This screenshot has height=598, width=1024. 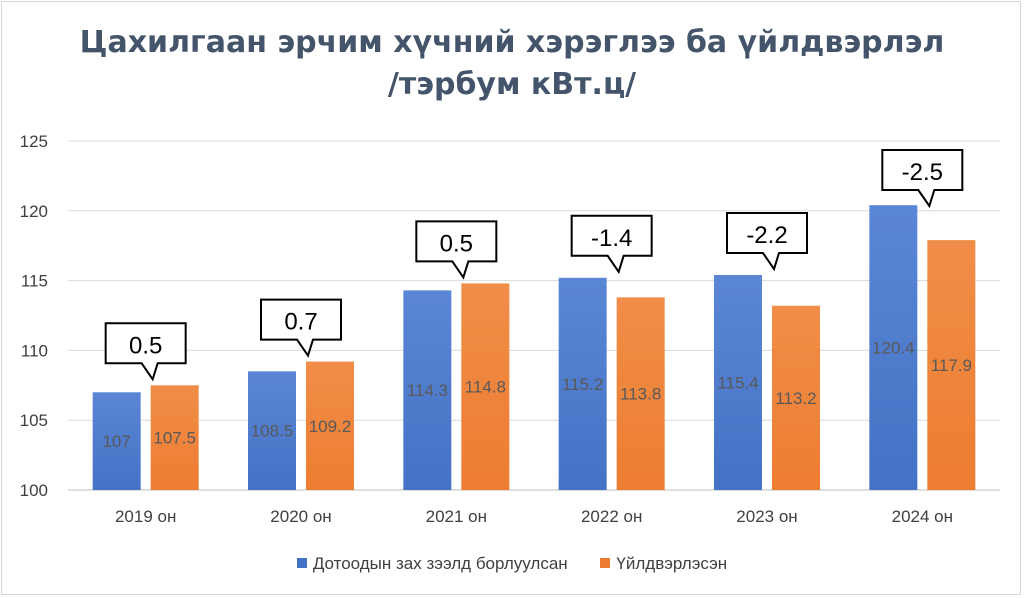 I want to click on legend-item-series-a: Дотоодын зах зээлд борлуулсан, so click(x=432, y=564).